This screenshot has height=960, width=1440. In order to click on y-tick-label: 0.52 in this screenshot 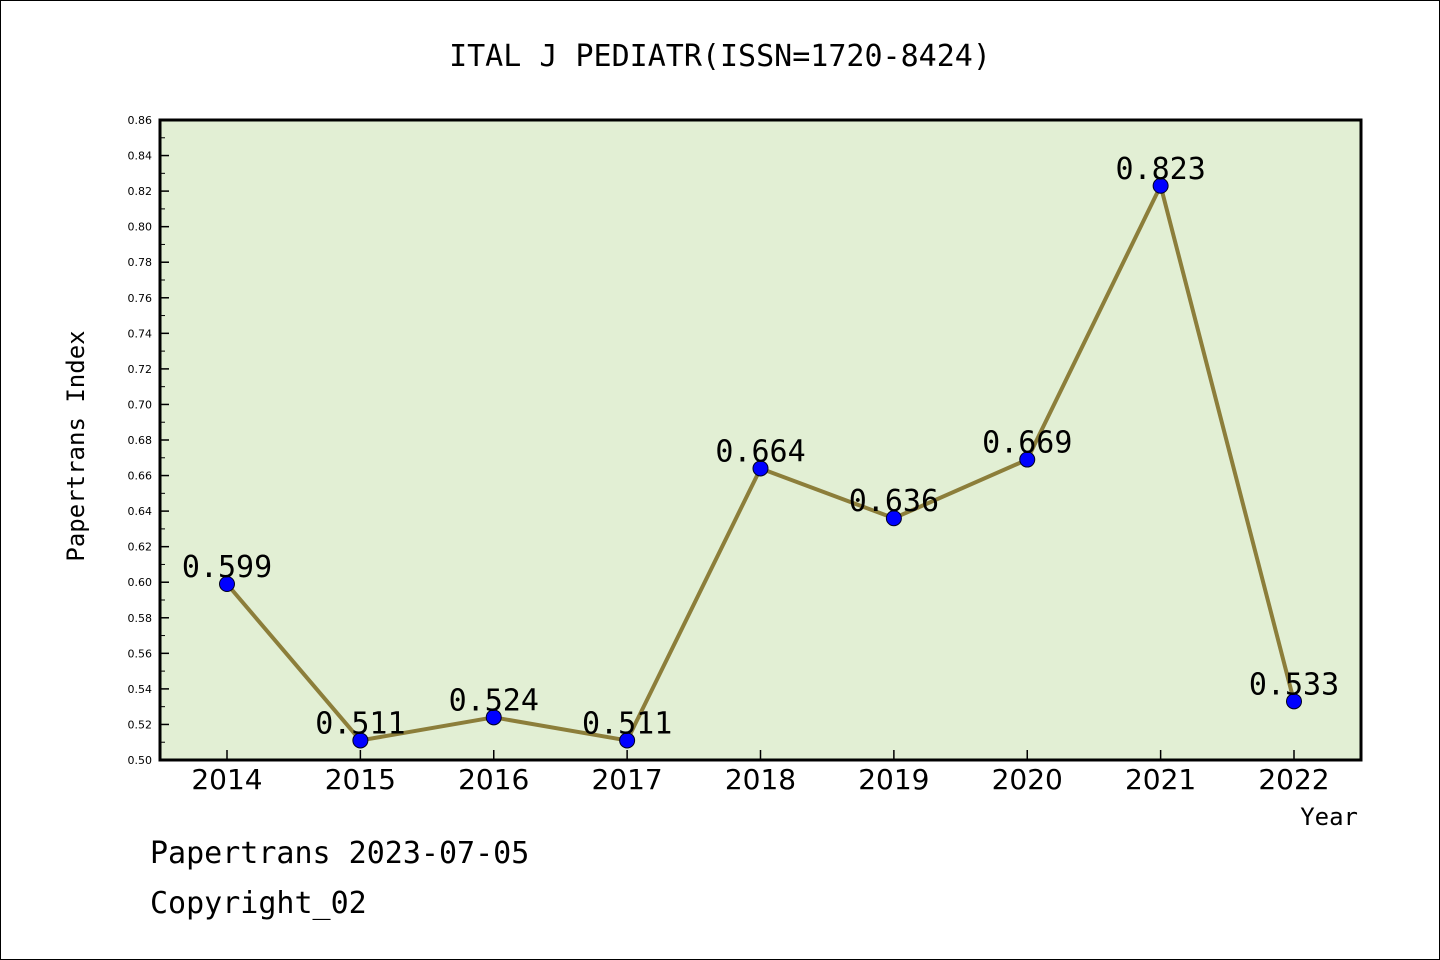, I will do `click(140, 724)`.